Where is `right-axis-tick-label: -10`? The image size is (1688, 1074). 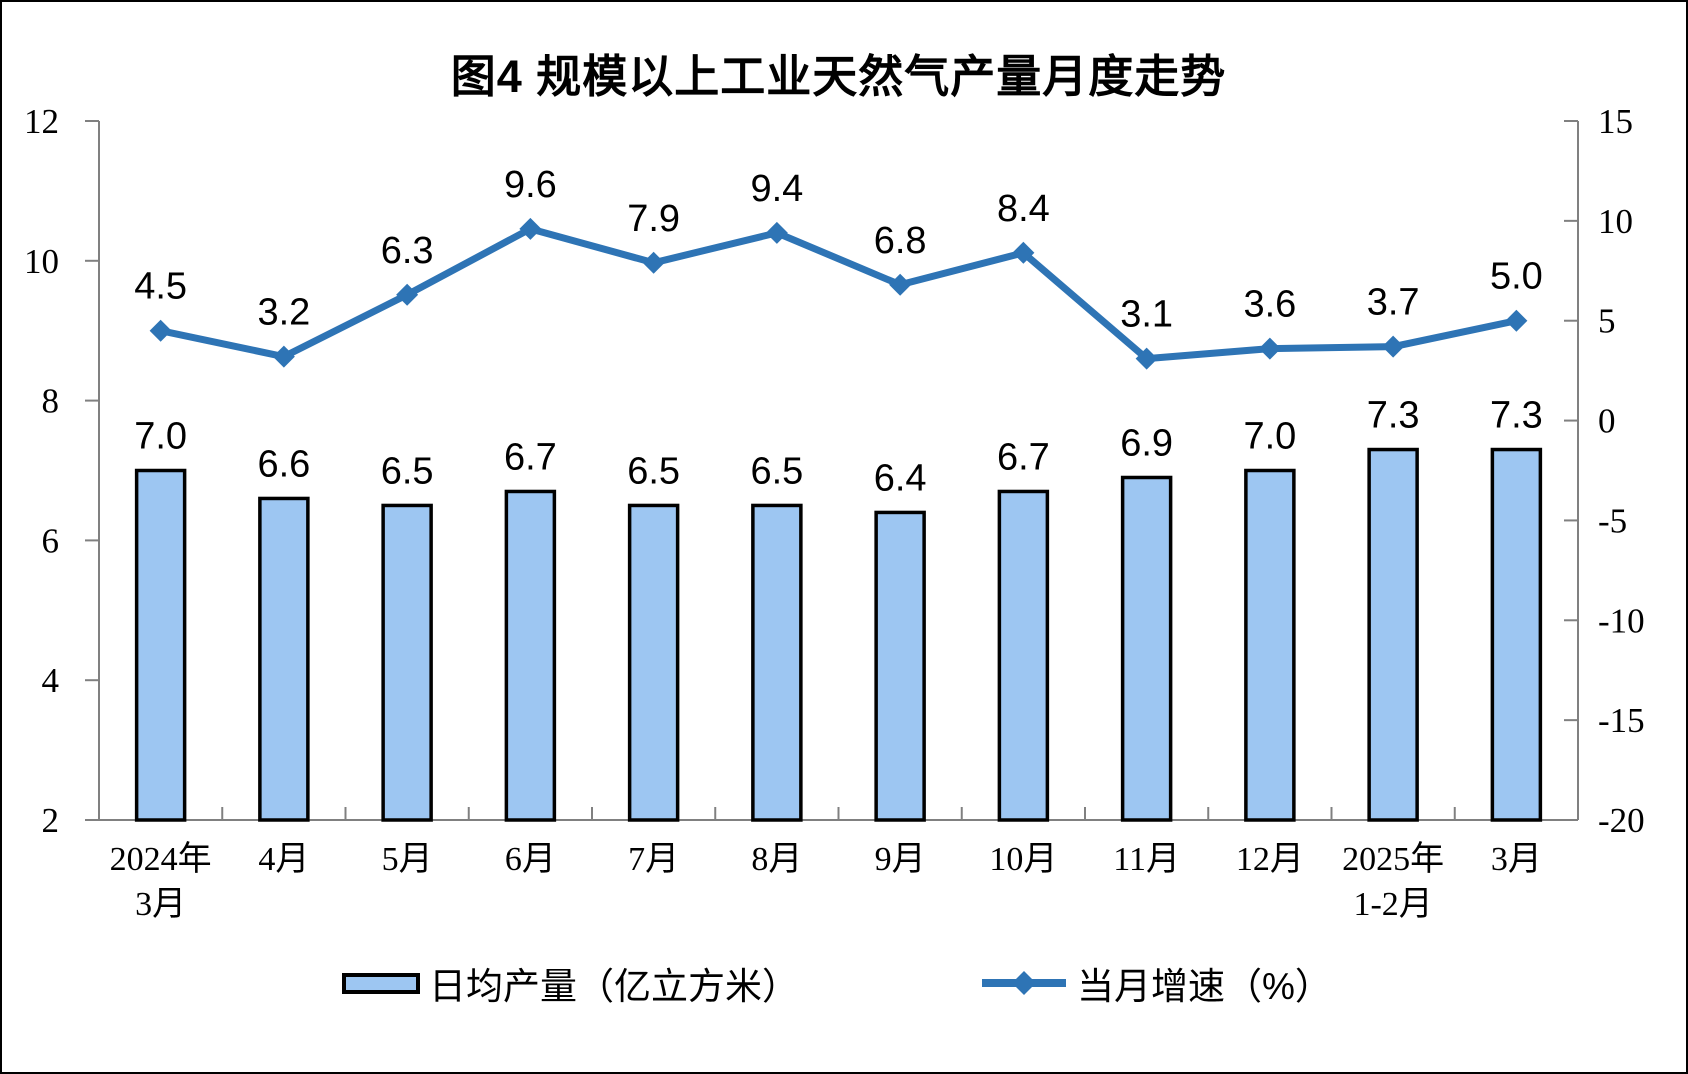 right-axis-tick-label: -10 is located at coordinates (1621, 620).